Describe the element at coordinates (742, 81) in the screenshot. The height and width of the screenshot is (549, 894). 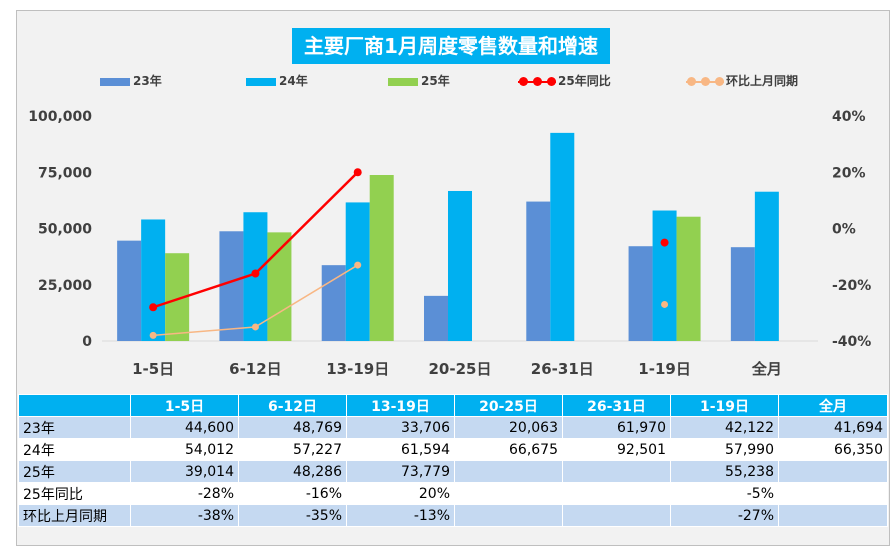
I see `legend-item-mom: 环比上月同期` at that location.